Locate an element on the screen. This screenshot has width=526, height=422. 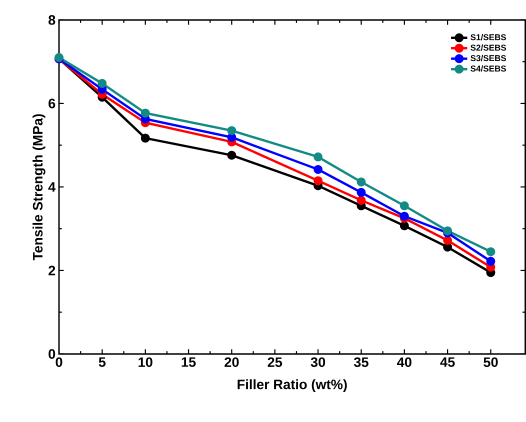
x-axis-title: Filler Ratio (wt%) is located at coordinates (292, 385).